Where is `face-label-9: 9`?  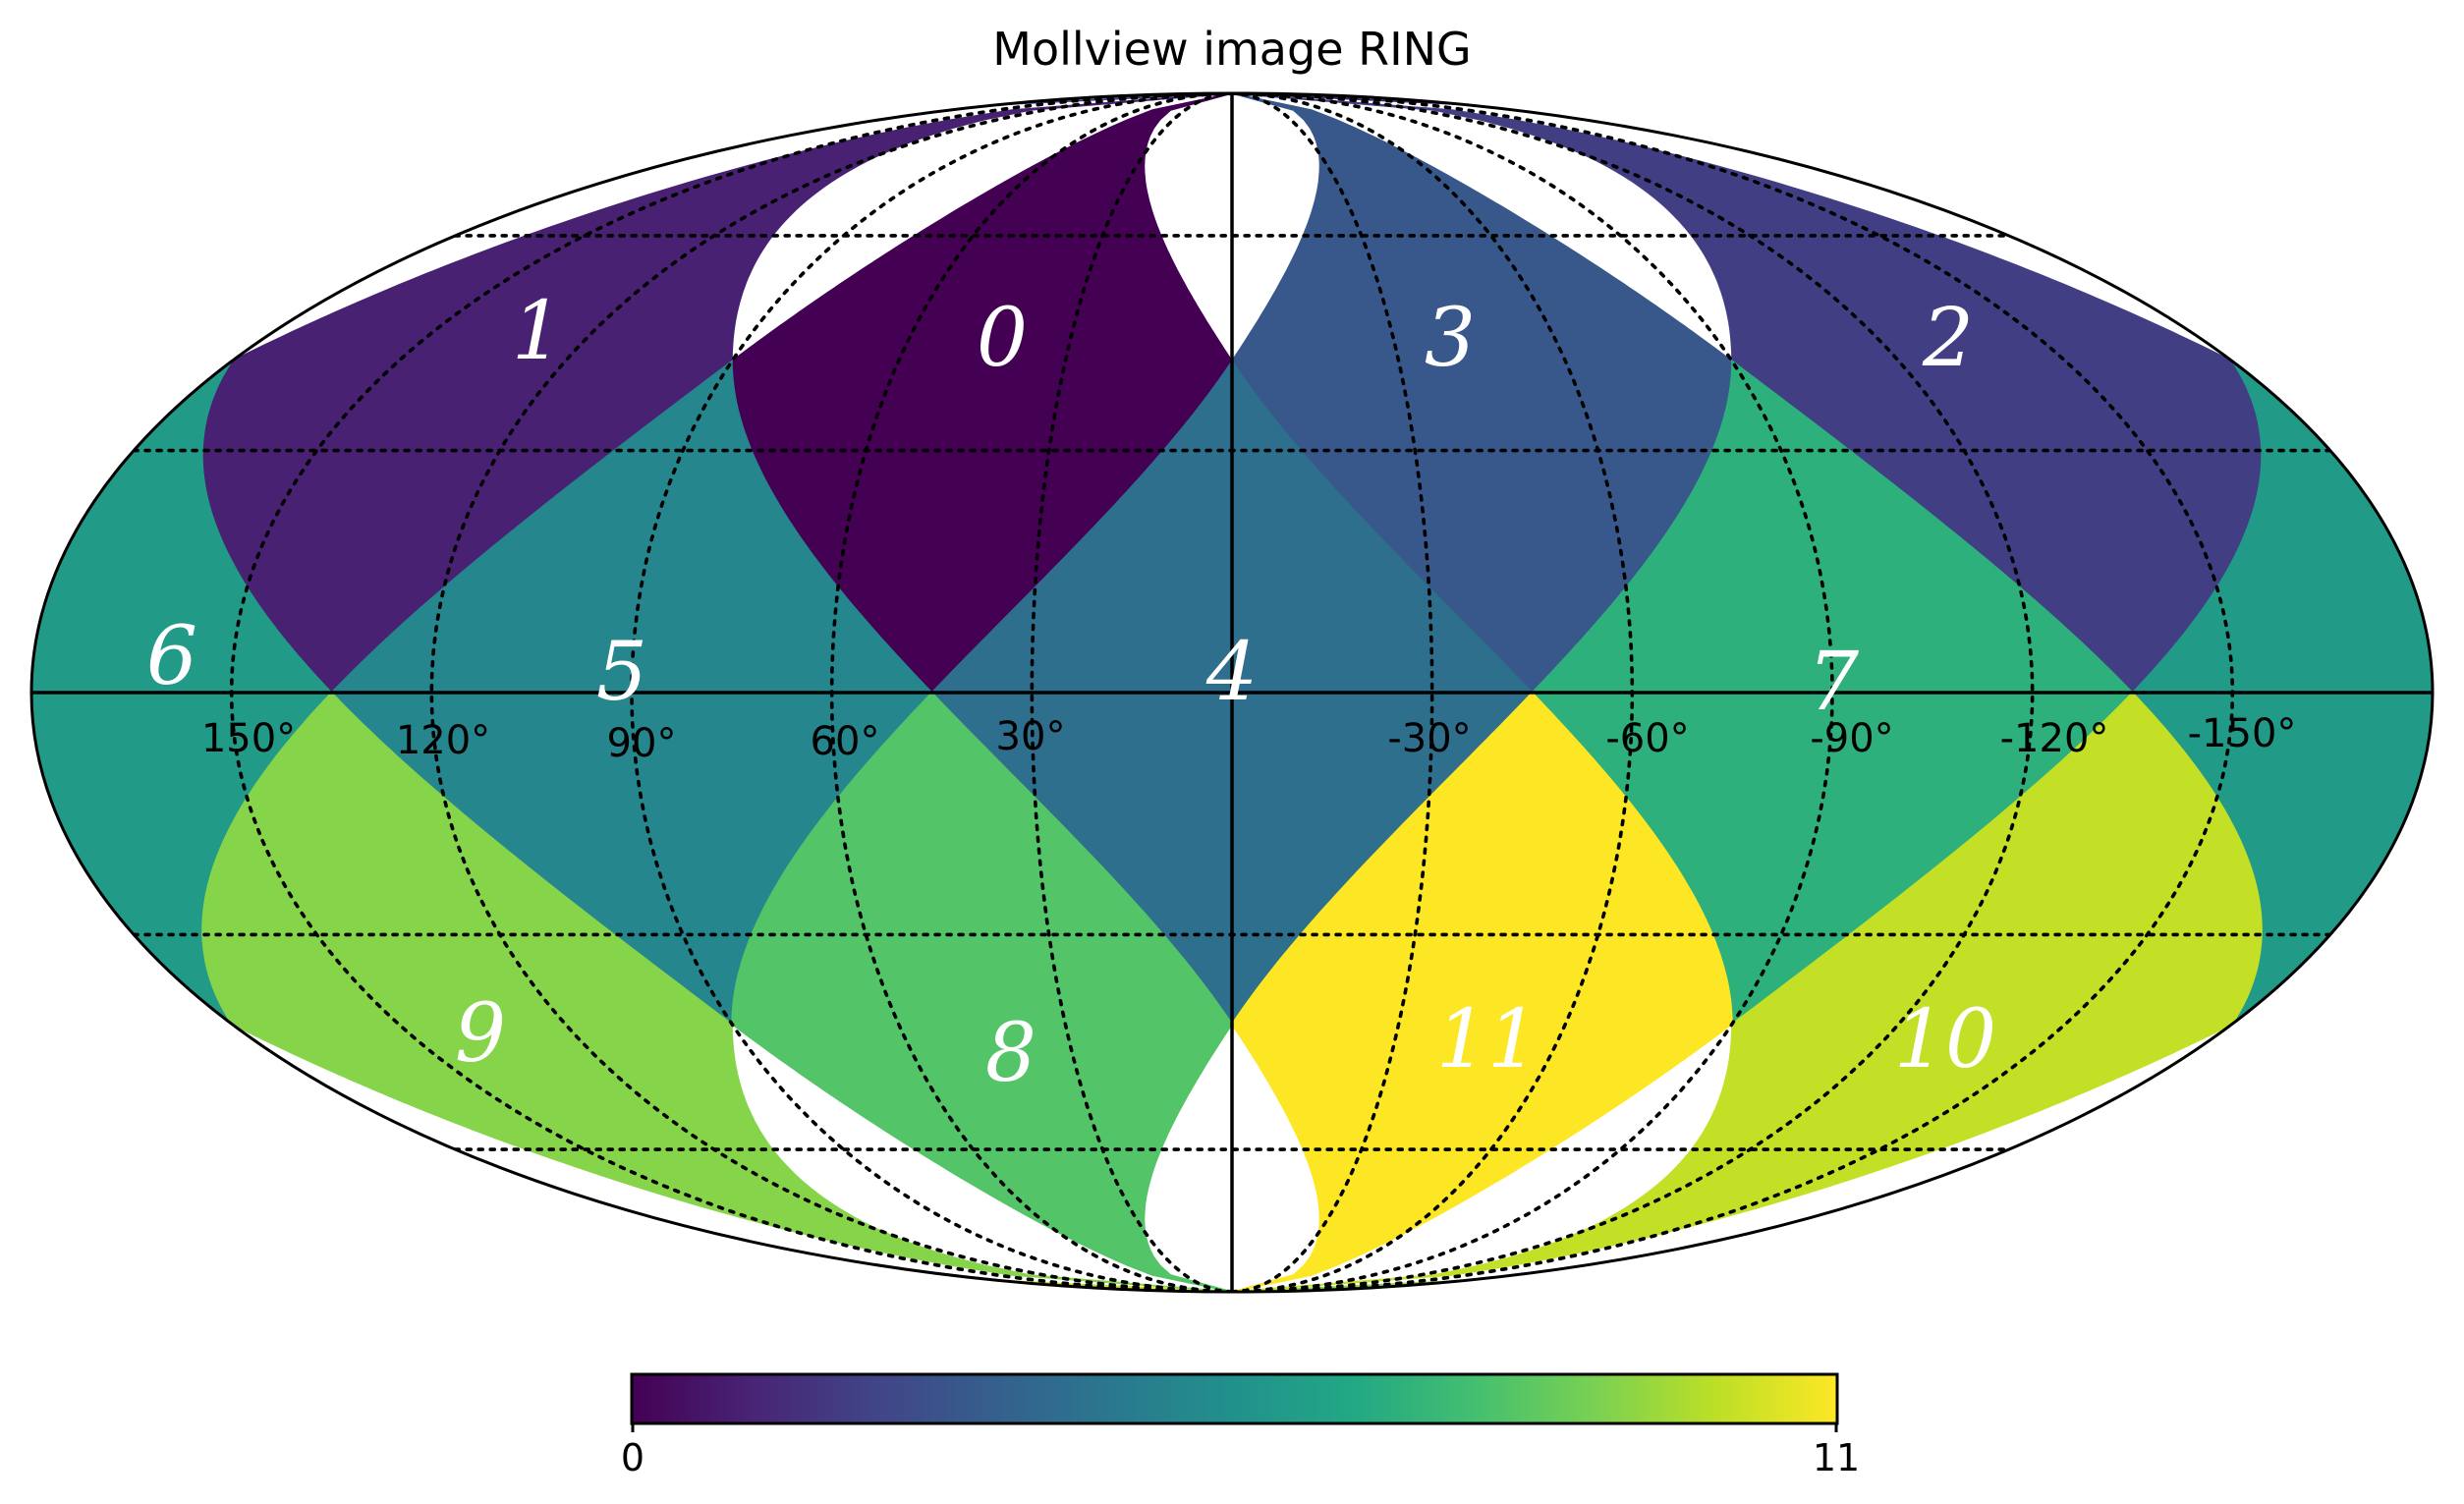
face-label-9: 9 is located at coordinates (480, 1034).